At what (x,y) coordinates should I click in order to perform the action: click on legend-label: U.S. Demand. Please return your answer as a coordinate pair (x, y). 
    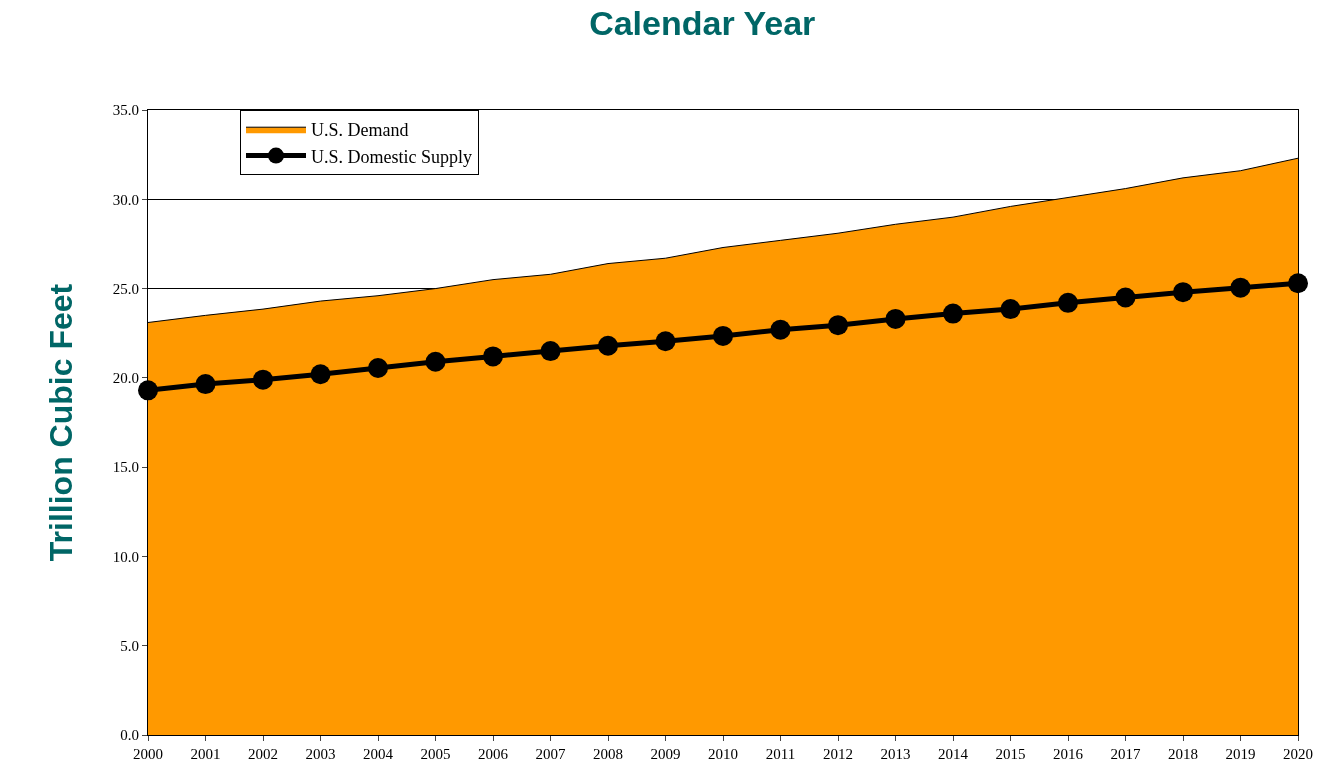
    Looking at the image, I should click on (360, 130).